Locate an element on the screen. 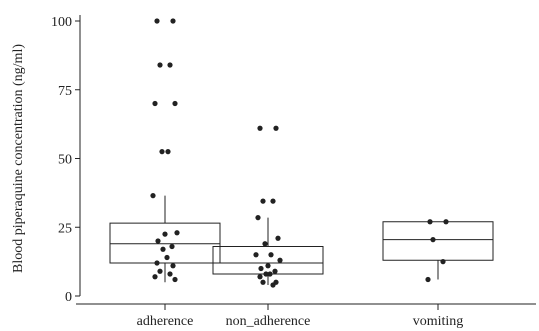 The height and width of the screenshot is (331, 539). y-axis: 0 25 50 75 100 is located at coordinates (66, 160).